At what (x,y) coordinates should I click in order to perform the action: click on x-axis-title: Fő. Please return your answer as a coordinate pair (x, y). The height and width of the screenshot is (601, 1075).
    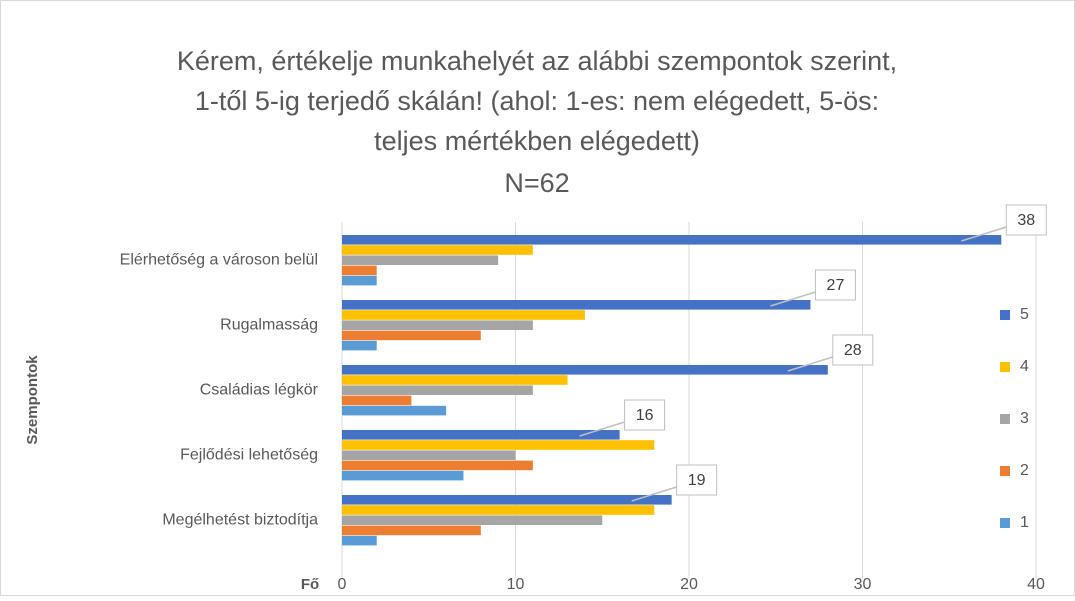
    Looking at the image, I should click on (310, 584).